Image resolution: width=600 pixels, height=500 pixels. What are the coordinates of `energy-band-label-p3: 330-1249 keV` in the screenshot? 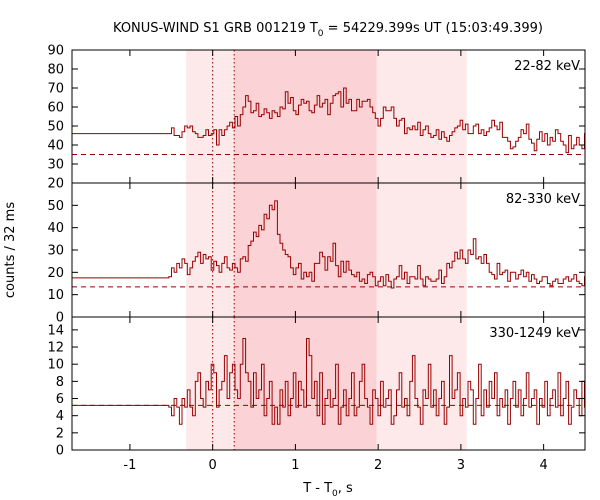 It's located at (534, 333).